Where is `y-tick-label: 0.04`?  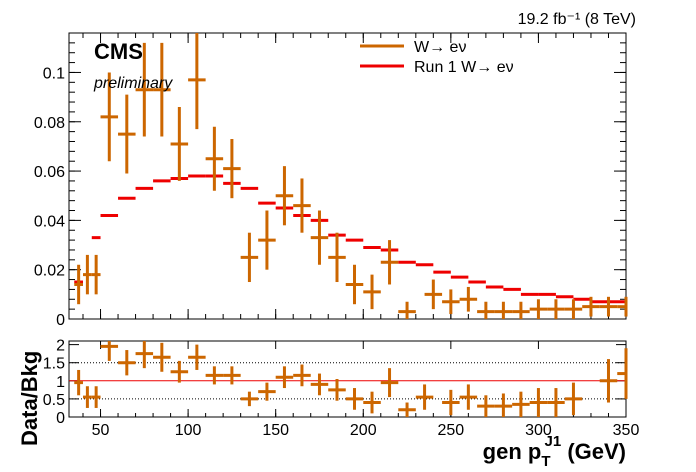 y-tick-label: 0.04 is located at coordinates (49, 221).